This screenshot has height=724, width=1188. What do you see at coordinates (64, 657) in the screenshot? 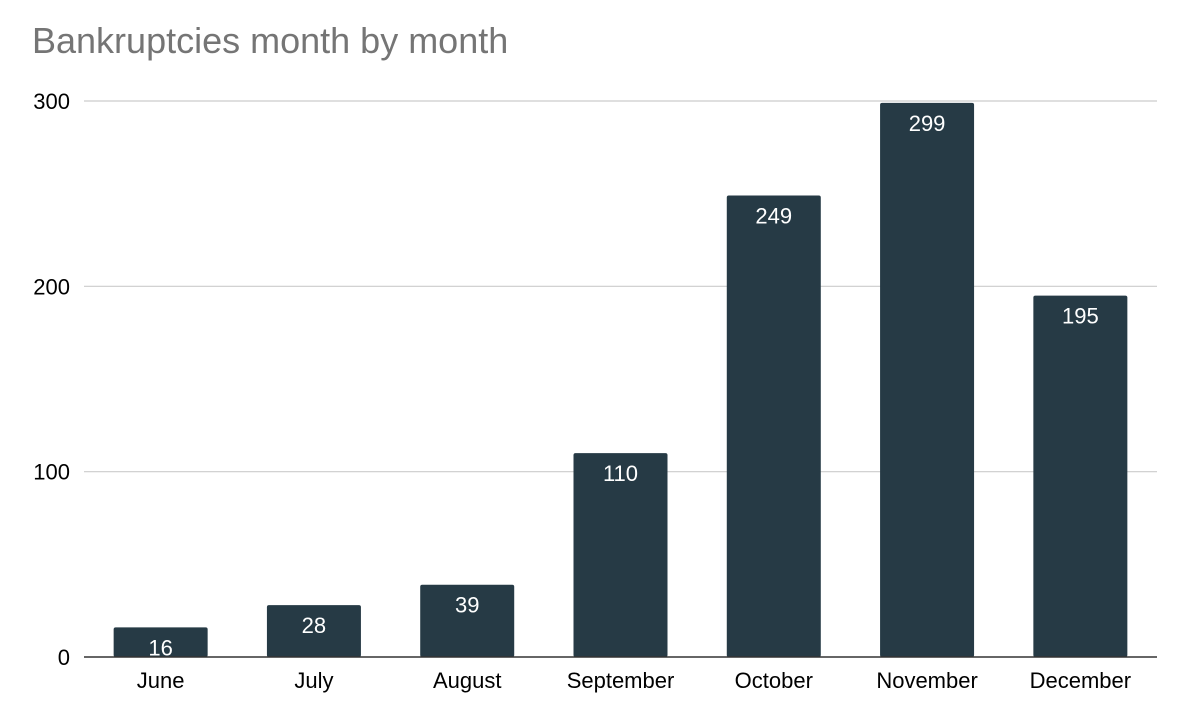
I see `y-tick-label: 0` at bounding box center [64, 657].